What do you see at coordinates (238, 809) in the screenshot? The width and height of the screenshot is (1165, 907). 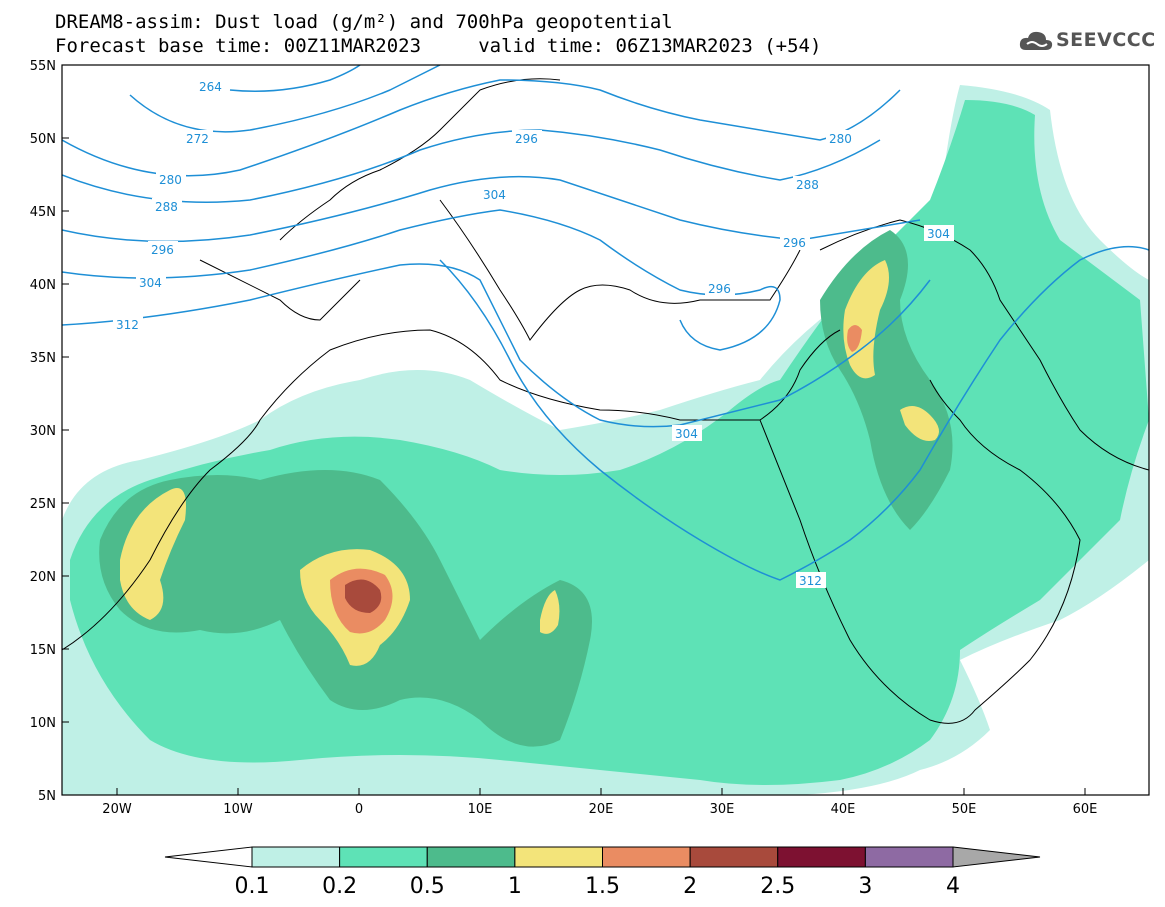 I see `lon-tick-label: 10W` at bounding box center [238, 809].